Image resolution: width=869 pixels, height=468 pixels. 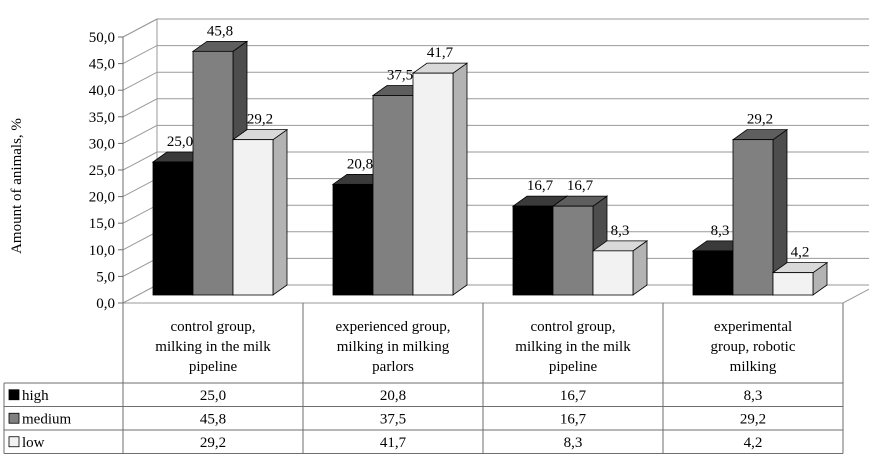 I want to click on table-cell-value: 41,7, so click(x=393, y=443).